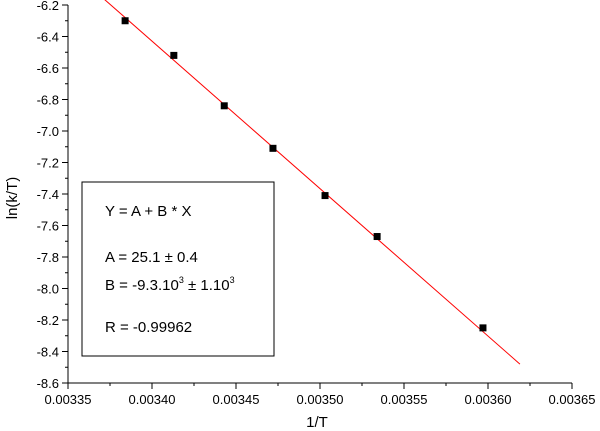 The height and width of the screenshot is (431, 600). What do you see at coordinates (48, 289) in the screenshot?
I see `y-tick-label: -8.0` at bounding box center [48, 289].